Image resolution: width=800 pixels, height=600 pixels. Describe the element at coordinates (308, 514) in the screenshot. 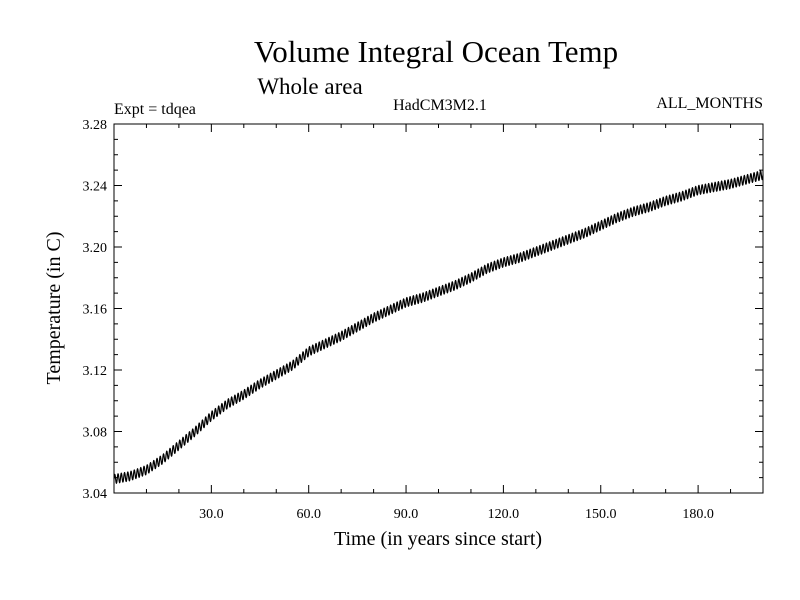

I see `x-tick-label: 60.0` at that location.